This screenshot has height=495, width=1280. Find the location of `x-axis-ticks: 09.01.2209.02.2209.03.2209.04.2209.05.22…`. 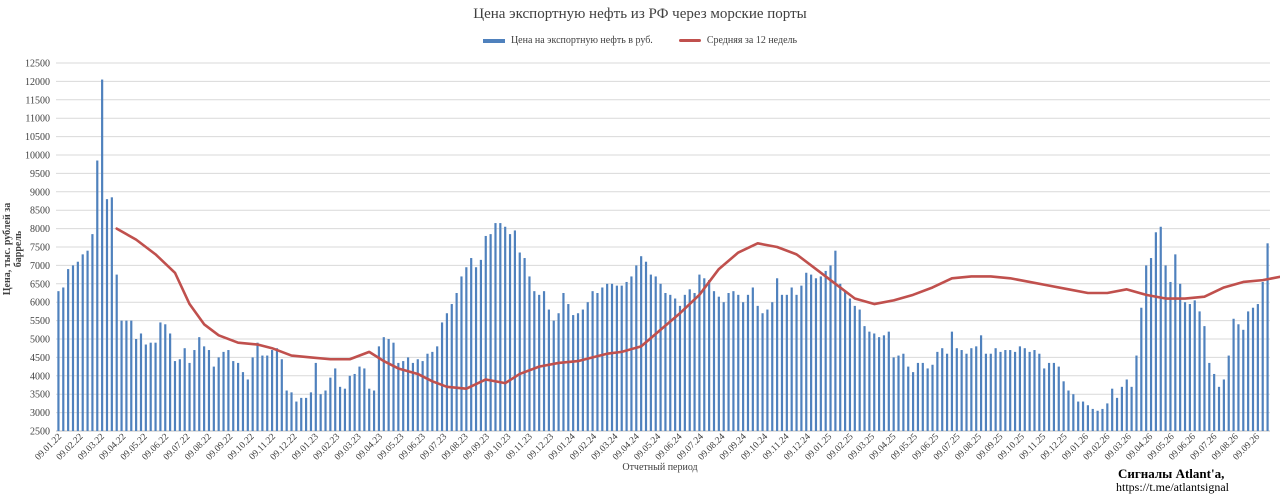

x-axis-ticks: 09.01.2209.02.2209.03.2209.04.2209.05.22… is located at coordinates (648, 447).